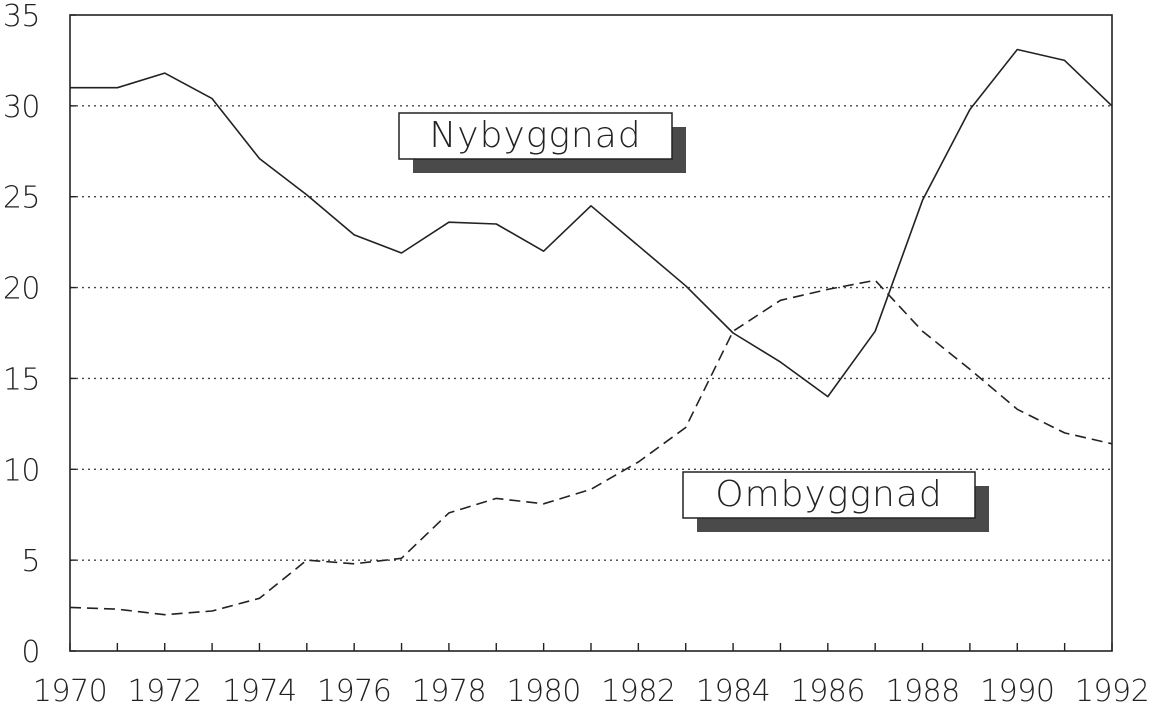 Image resolution: width=1156 pixels, height=710 pixels. What do you see at coordinates (543, 691) in the screenshot?
I see `x-tick-label: 1980` at bounding box center [543, 691].